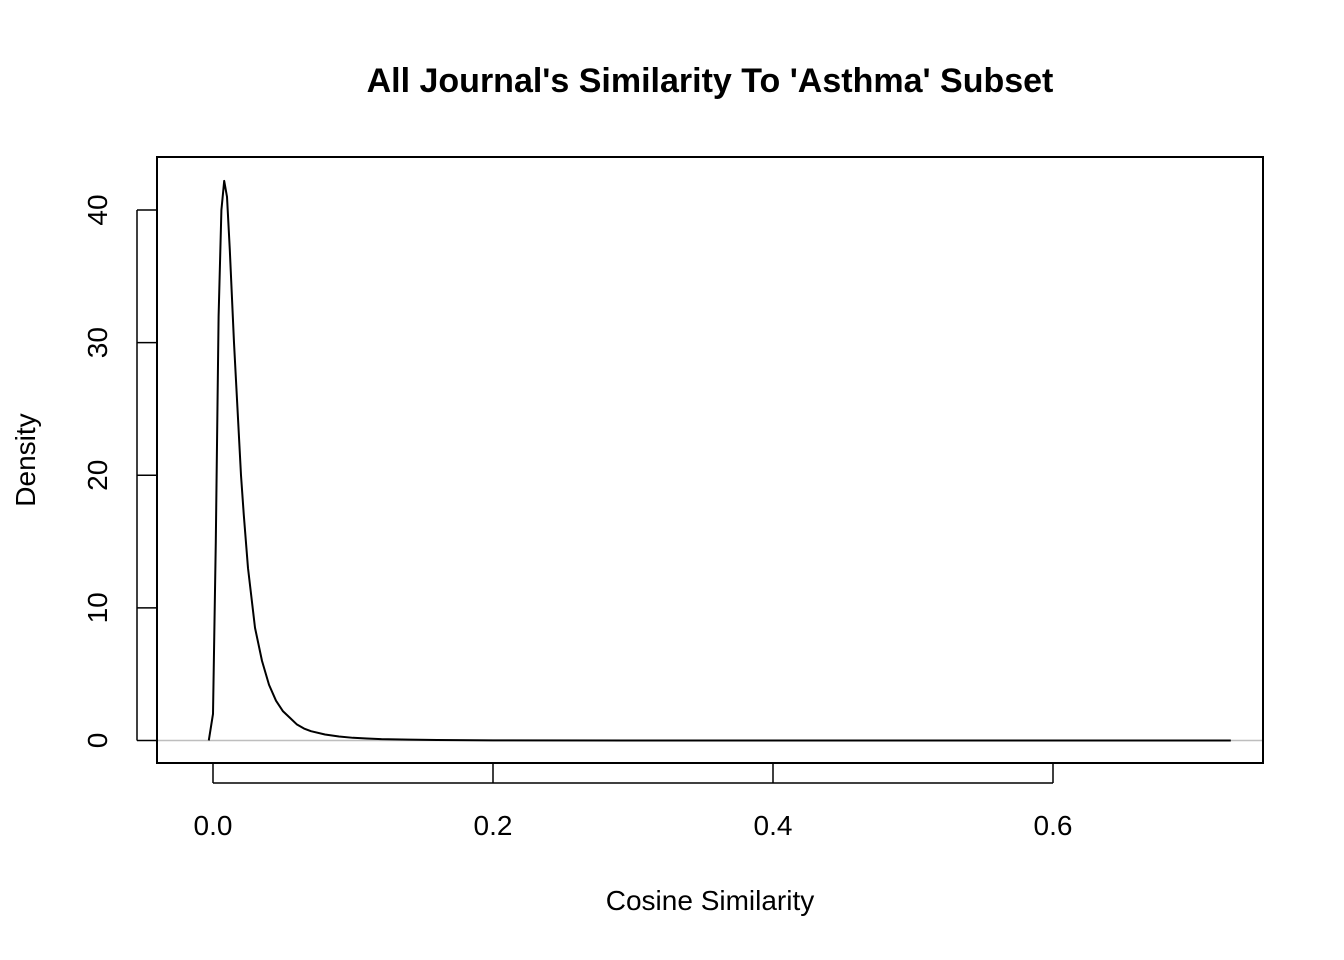 The image size is (1344, 960). Describe the element at coordinates (213, 825) in the screenshot. I see `x-tick-label-0: 0.0` at that location.